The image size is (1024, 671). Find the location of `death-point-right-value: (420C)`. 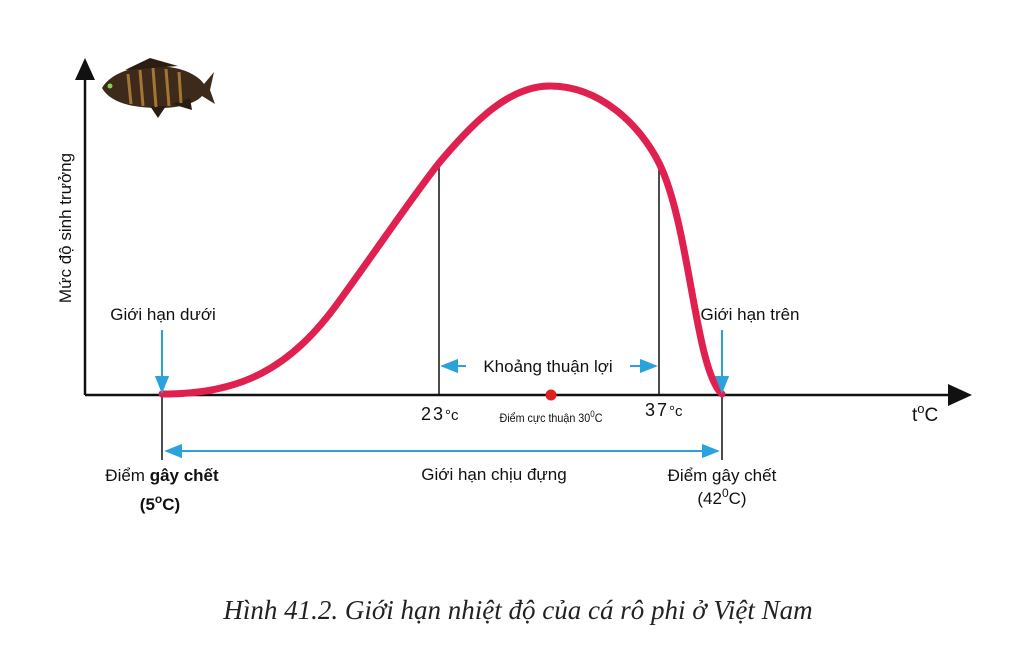

death-point-right-value: (420C) is located at coordinates (721, 497).